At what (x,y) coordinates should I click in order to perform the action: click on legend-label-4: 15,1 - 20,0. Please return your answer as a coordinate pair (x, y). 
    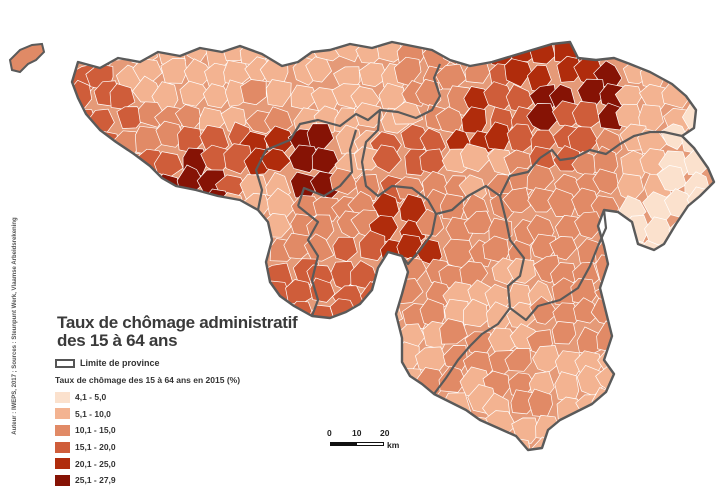
    Looking at the image, I should click on (95, 447).